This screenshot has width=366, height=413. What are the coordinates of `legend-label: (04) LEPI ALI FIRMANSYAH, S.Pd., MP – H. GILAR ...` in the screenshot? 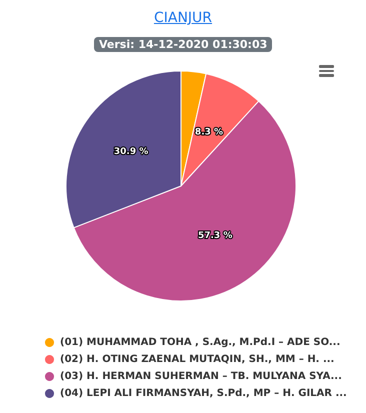 It's located at (203, 393).